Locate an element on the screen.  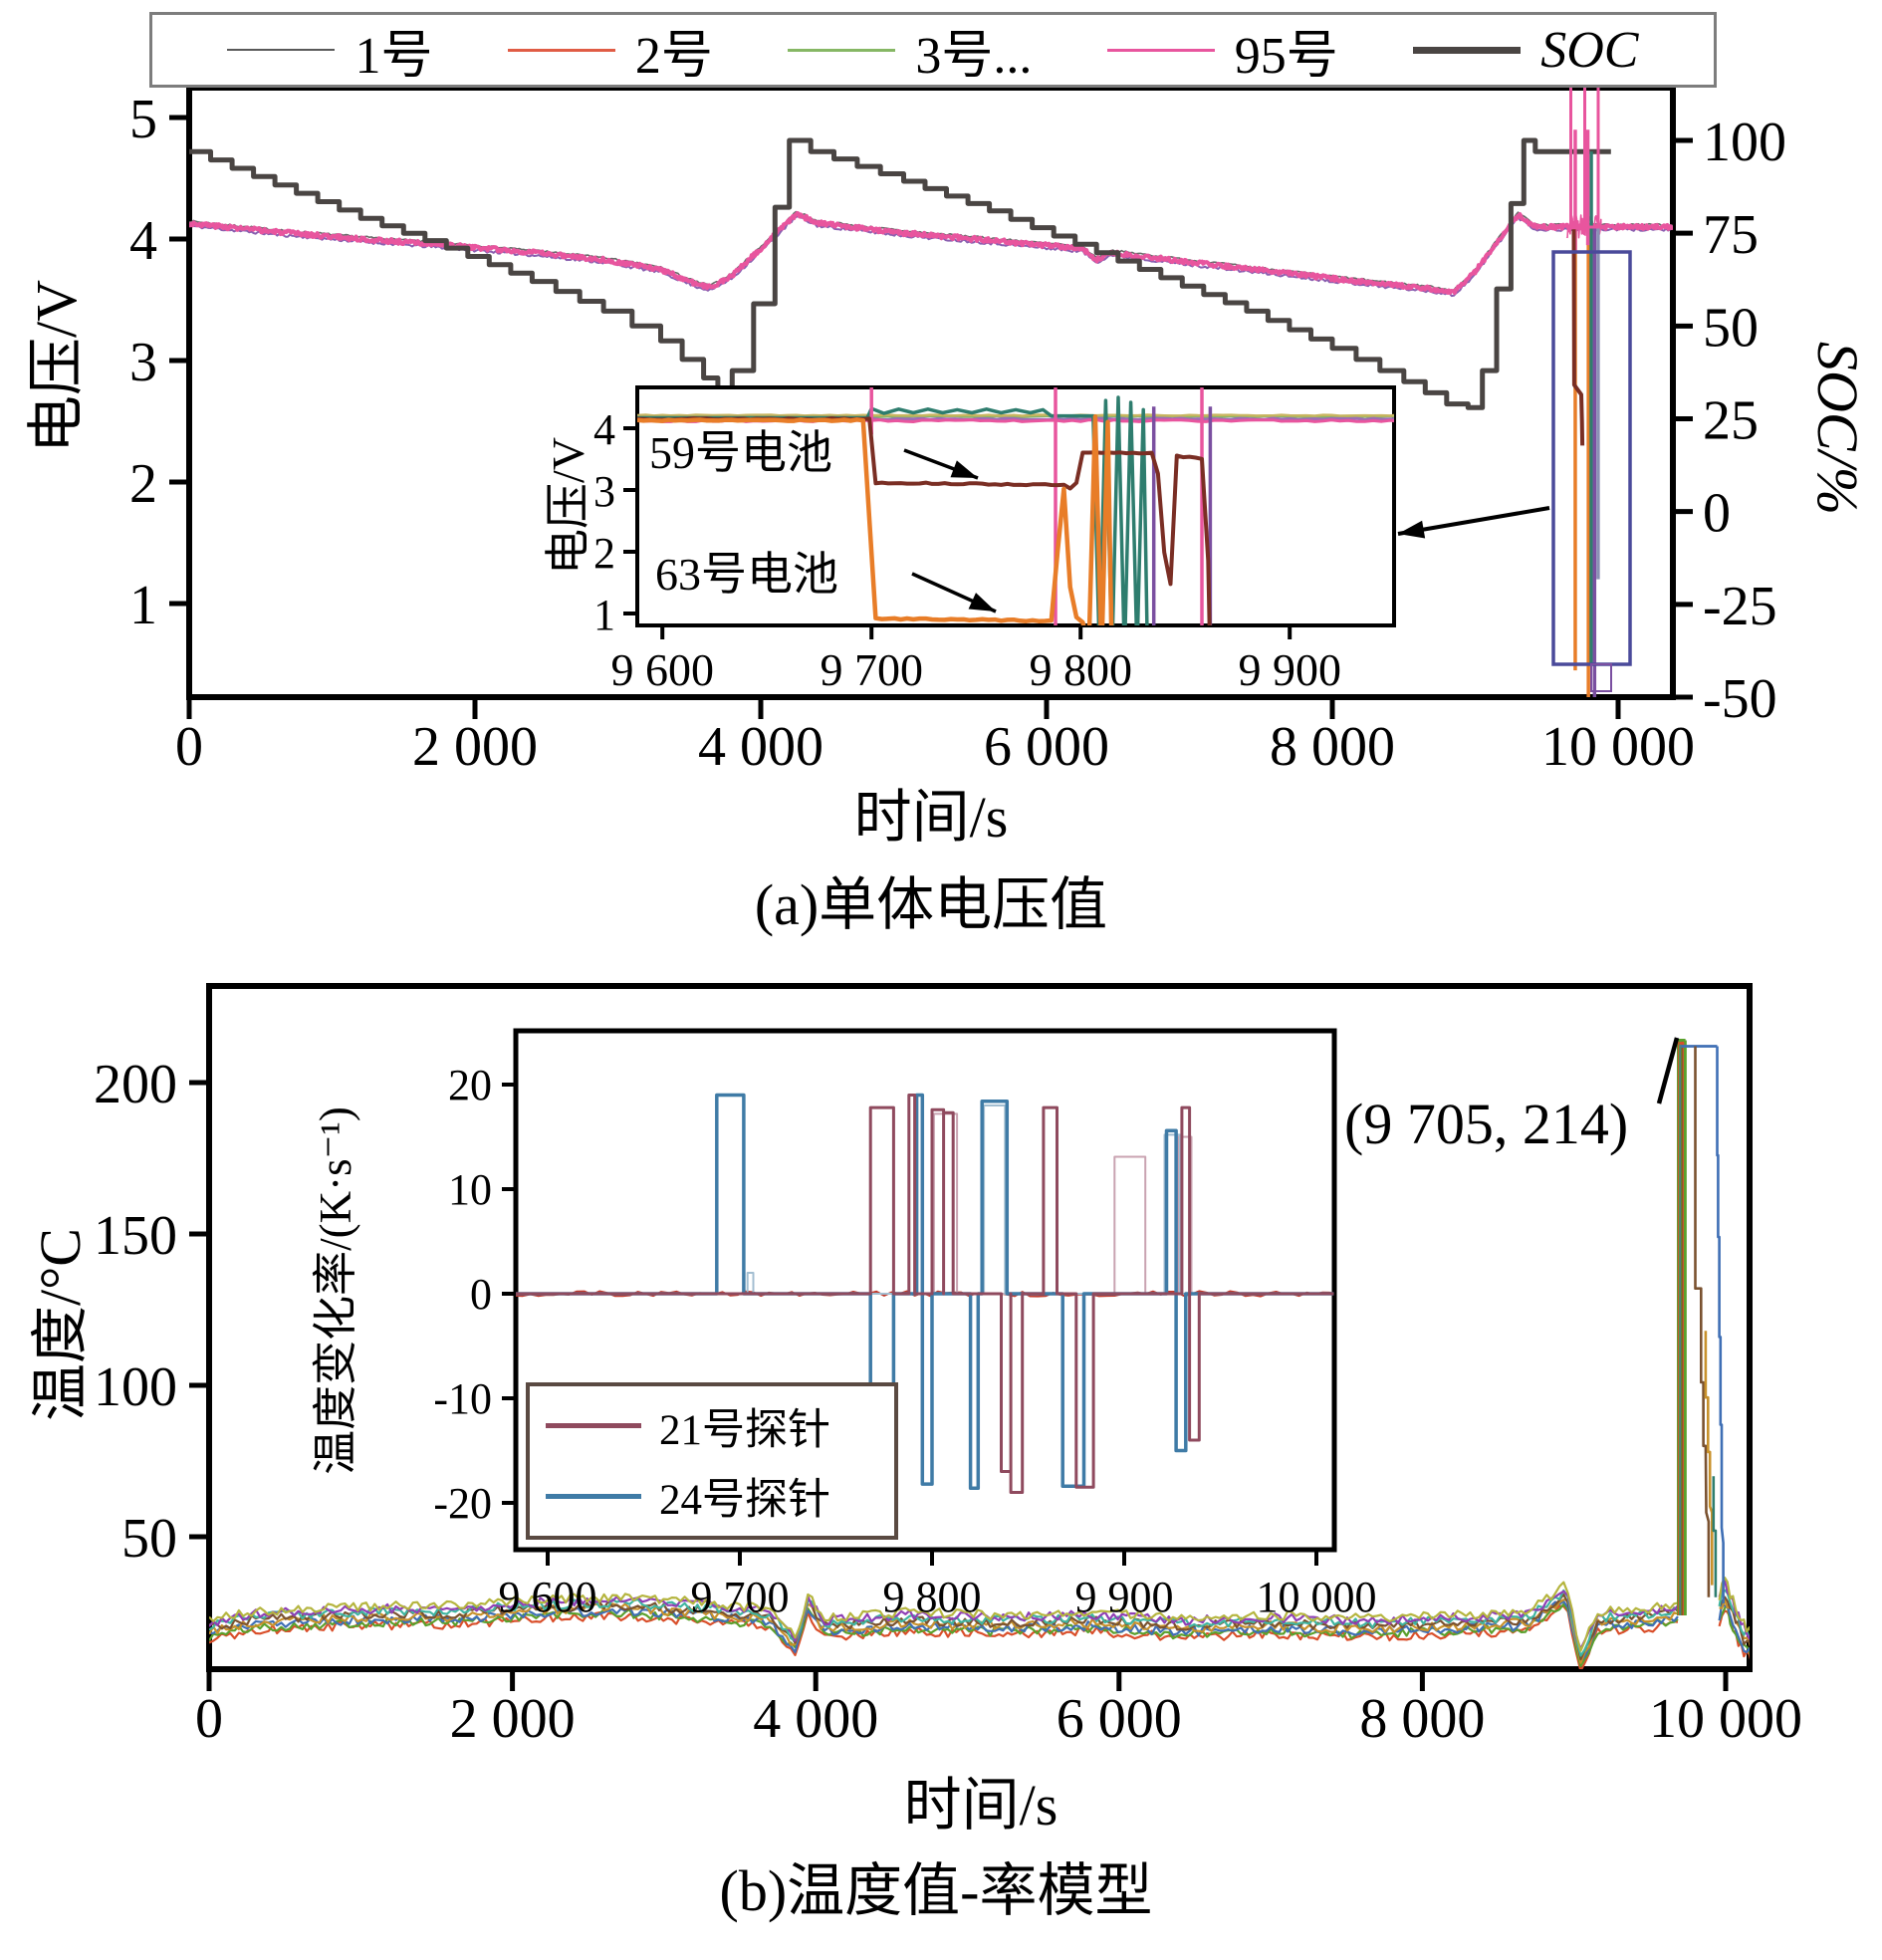
legend-item-cell-2: 2号 is located at coordinates (610, 50).